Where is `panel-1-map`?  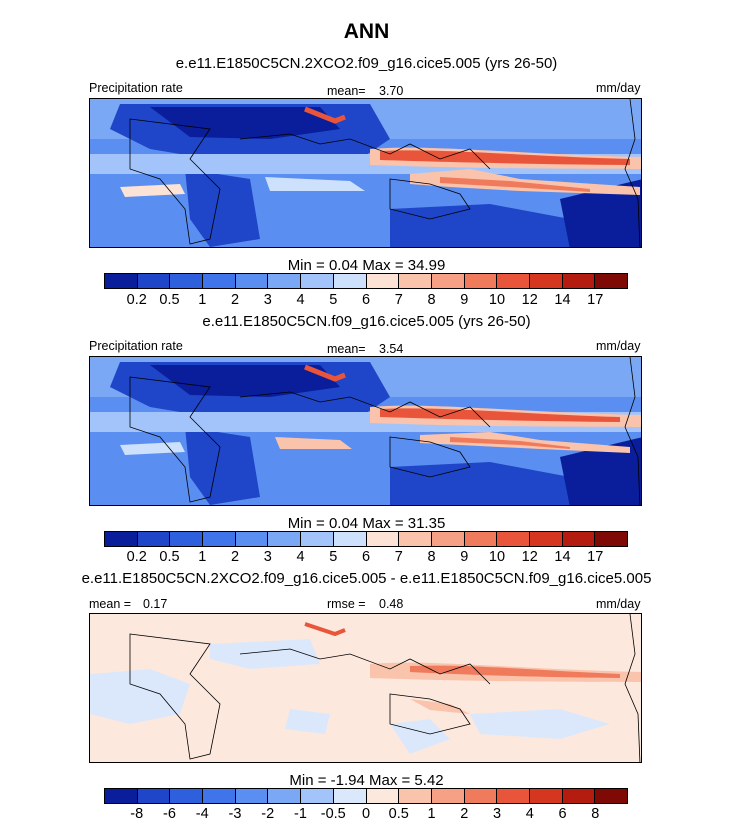 panel-1-map is located at coordinates (365, 173).